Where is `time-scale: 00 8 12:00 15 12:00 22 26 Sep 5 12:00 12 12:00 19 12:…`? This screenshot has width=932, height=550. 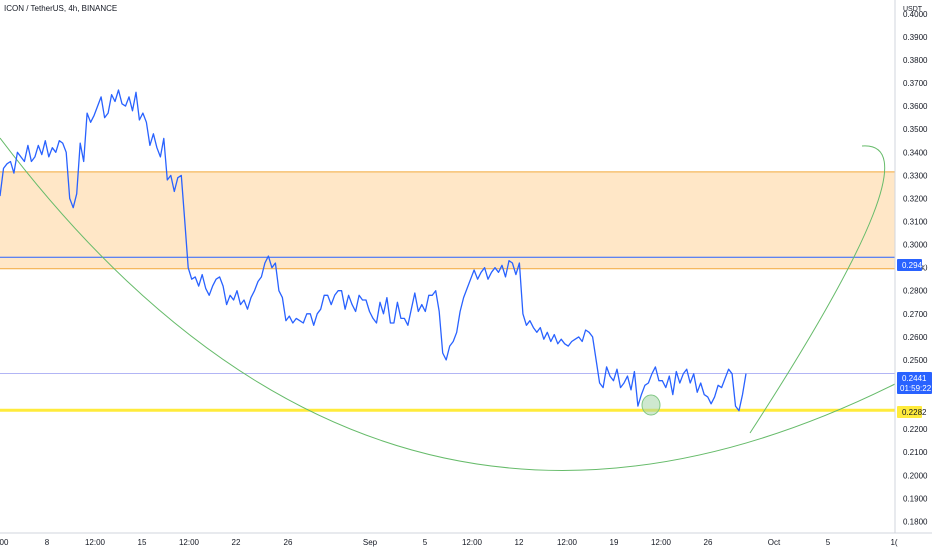 time-scale: 00 8 12:00 15 12:00 22 26 Sep 5 12:00 12 12:00 19 12:… is located at coordinates (449, 542).